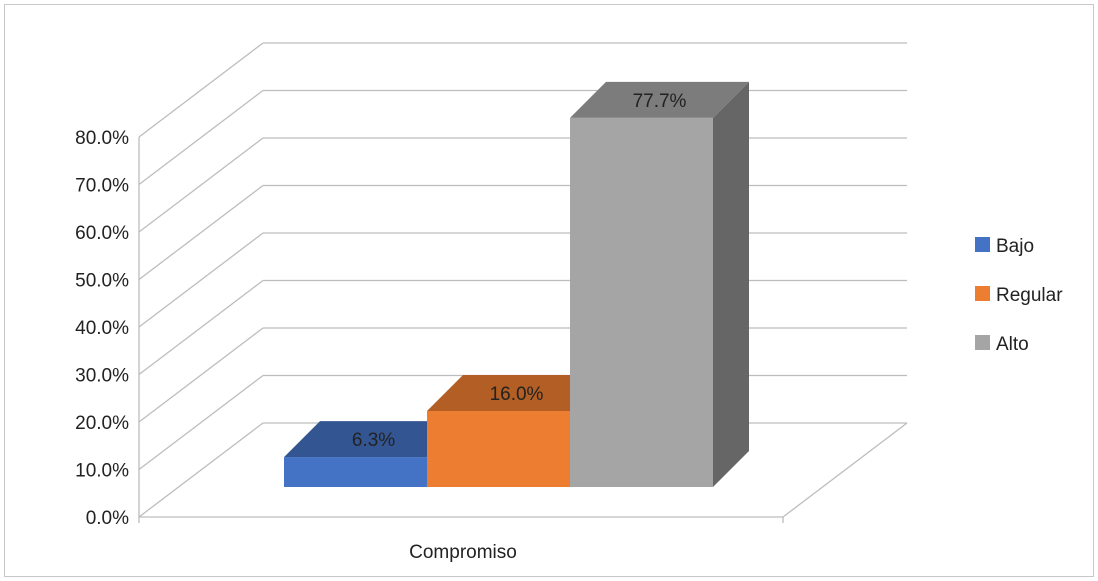 This screenshot has height=581, width=1098. Describe the element at coordinates (102, 281) in the screenshot. I see `y-tick-label: 50.0%` at that location.